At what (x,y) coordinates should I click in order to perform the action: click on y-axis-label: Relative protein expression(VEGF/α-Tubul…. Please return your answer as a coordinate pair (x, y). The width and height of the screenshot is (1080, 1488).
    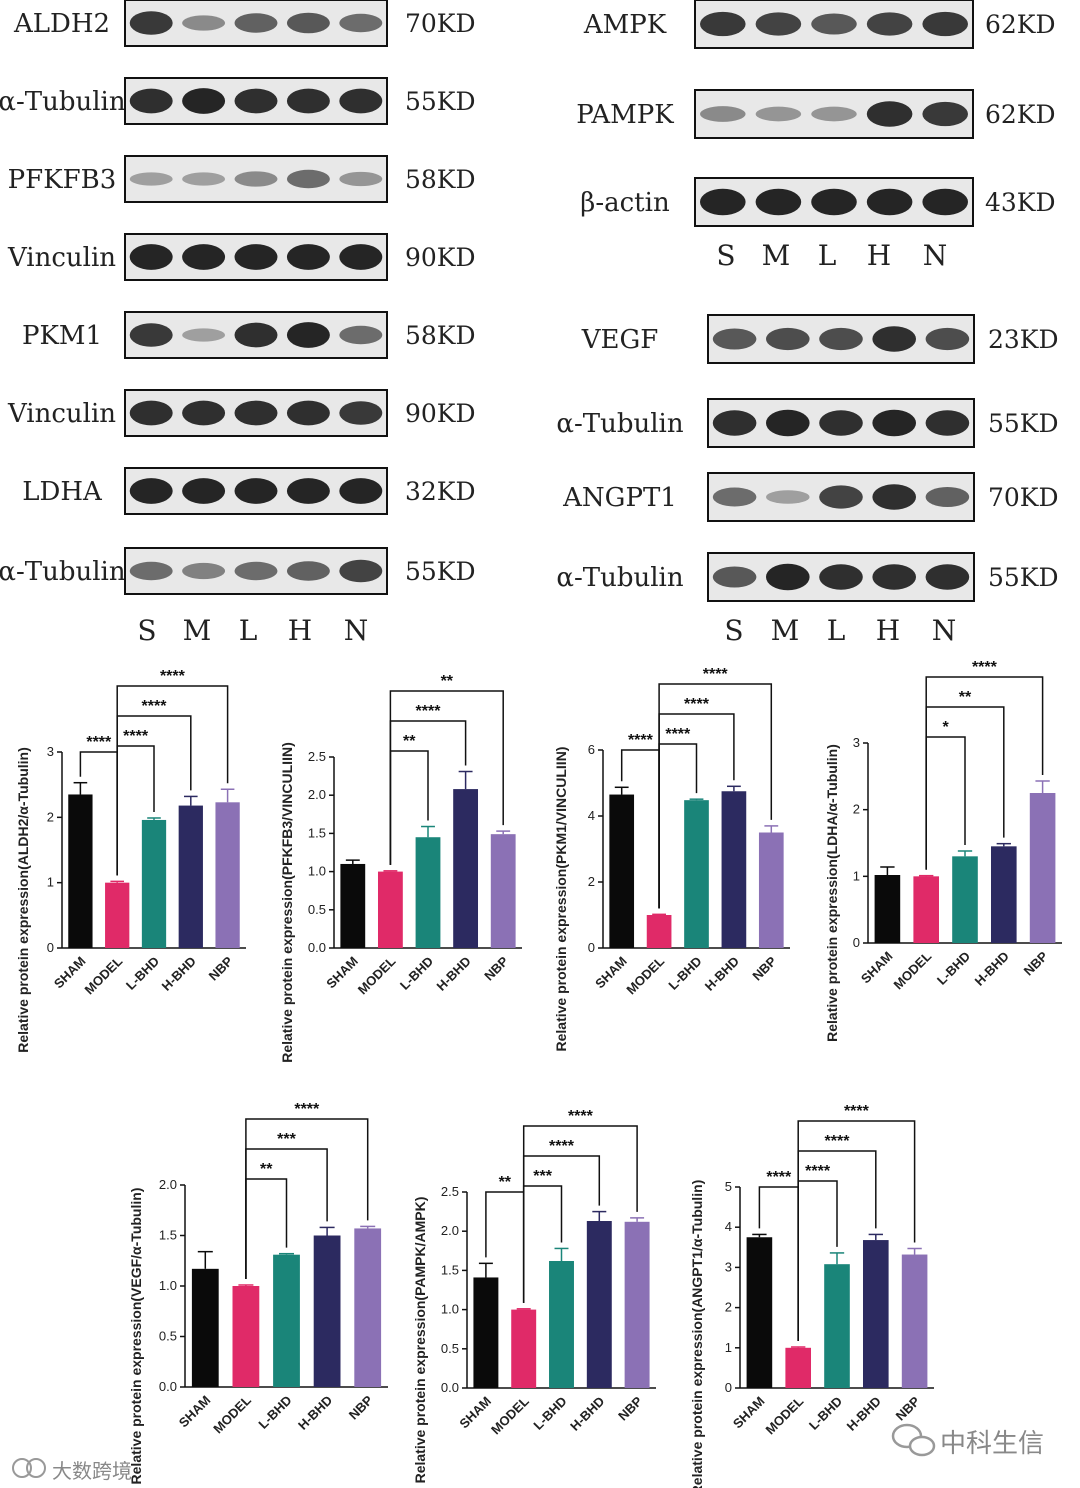
    Looking at the image, I should click on (136, 1336).